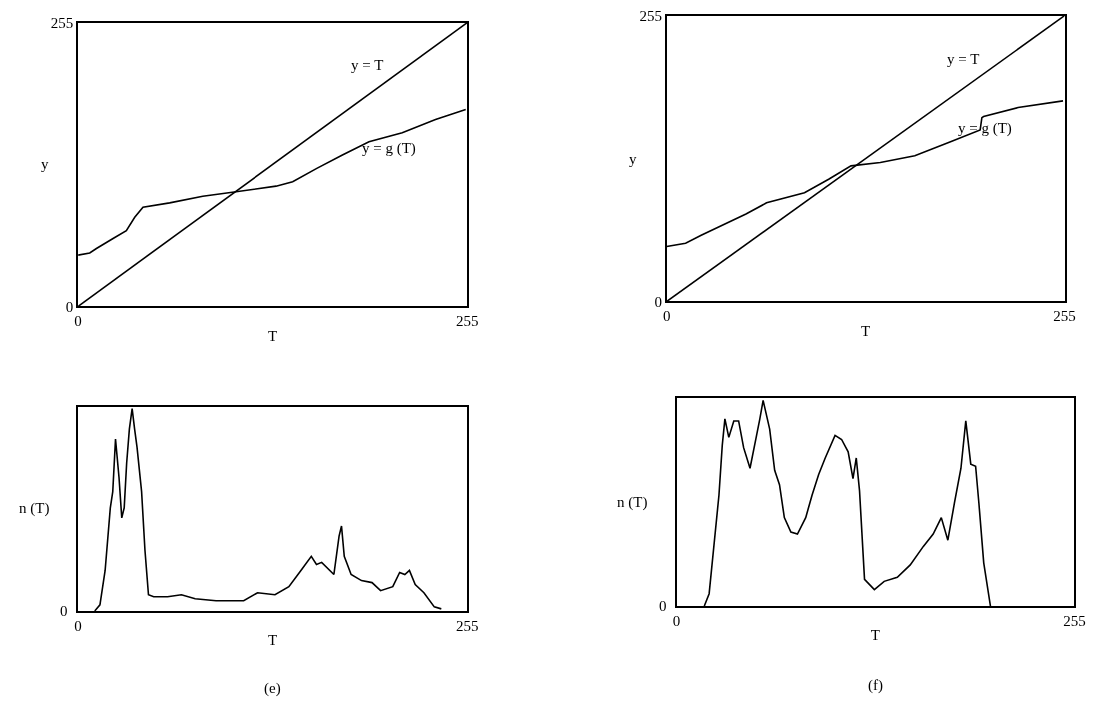 Image resolution: width=1105 pixels, height=713 pixels. Describe the element at coordinates (875, 685) in the screenshot. I see `text: (f)` at that location.